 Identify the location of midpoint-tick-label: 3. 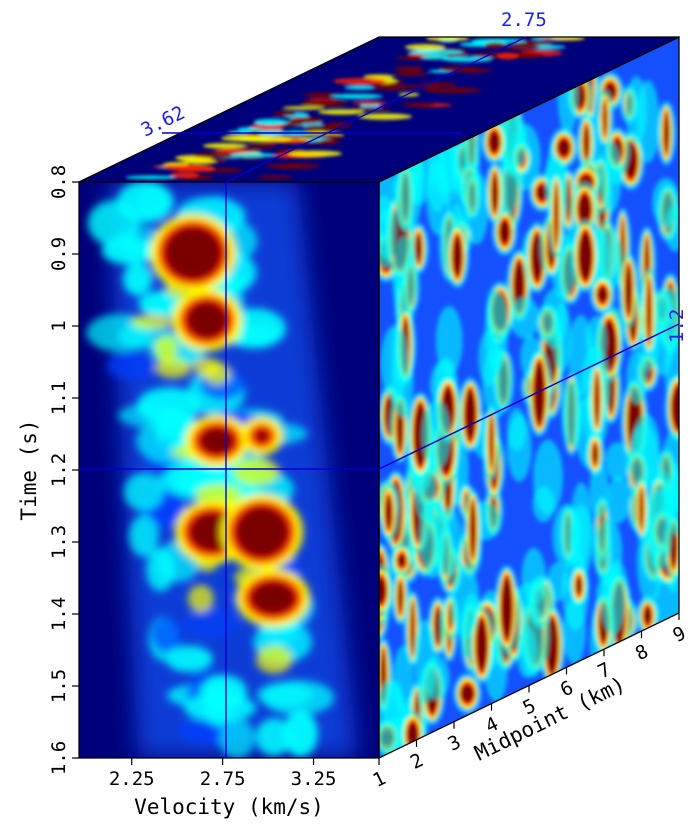
(454, 743).